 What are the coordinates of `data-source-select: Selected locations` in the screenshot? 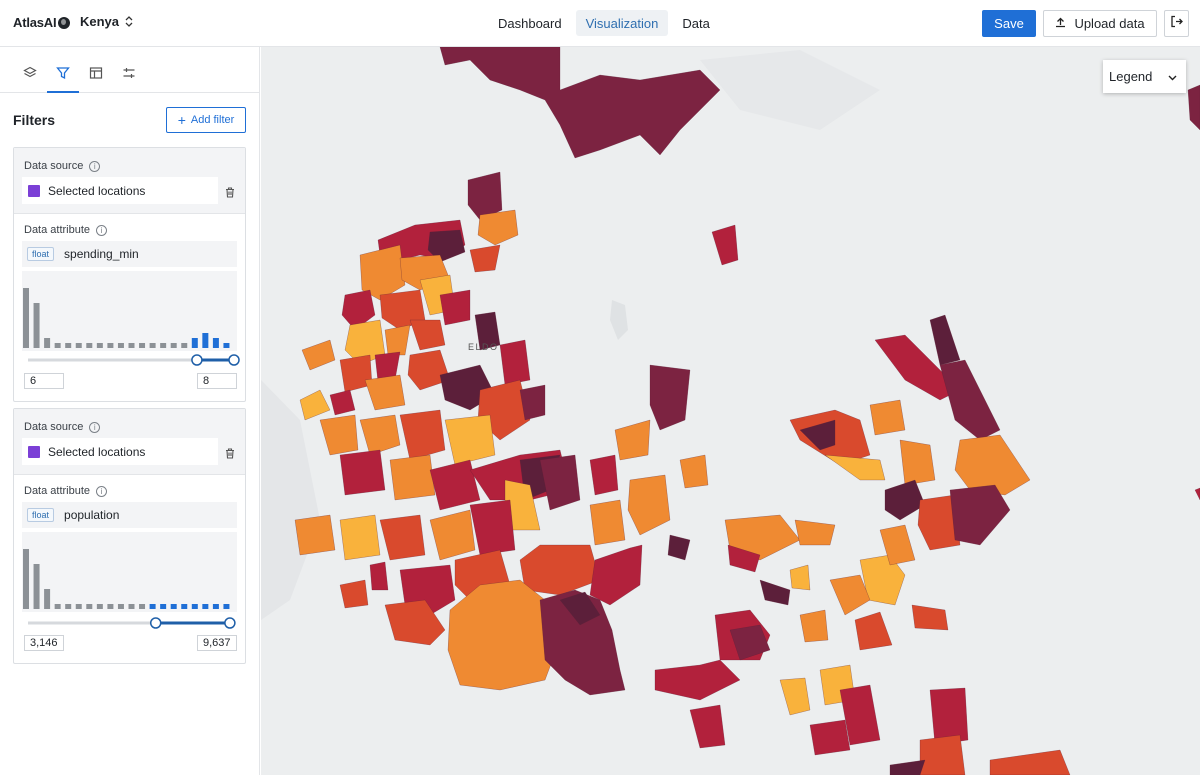 It's located at (120, 190).